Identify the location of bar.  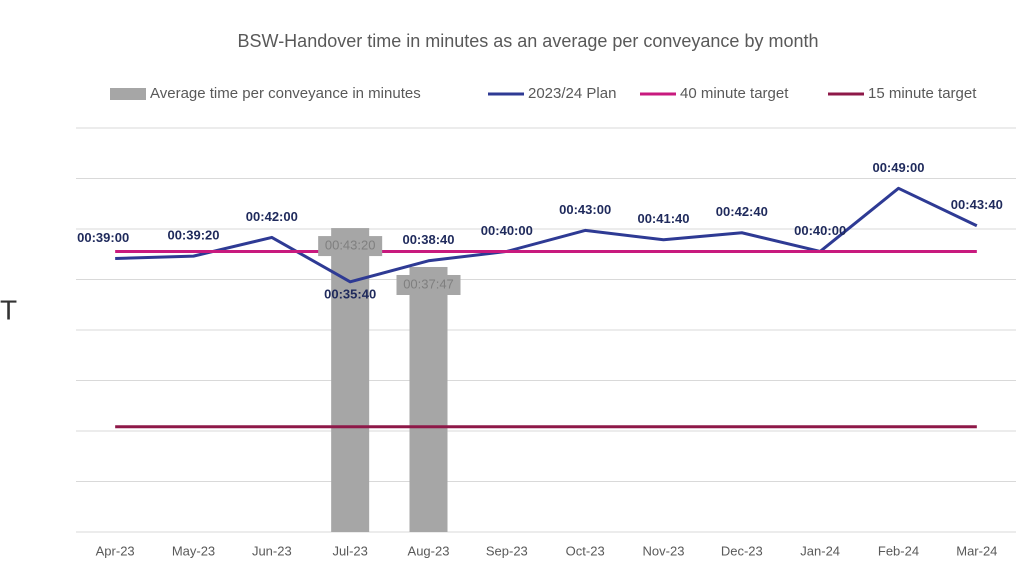
(428, 399).